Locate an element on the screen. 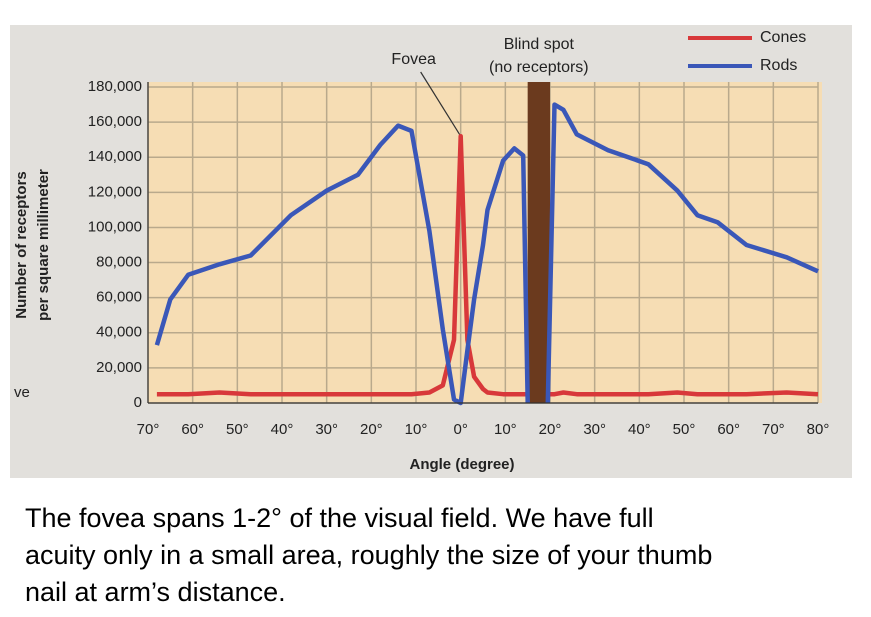 This screenshot has width=871, height=617. x-tick-label: 80° is located at coordinates (818, 429).